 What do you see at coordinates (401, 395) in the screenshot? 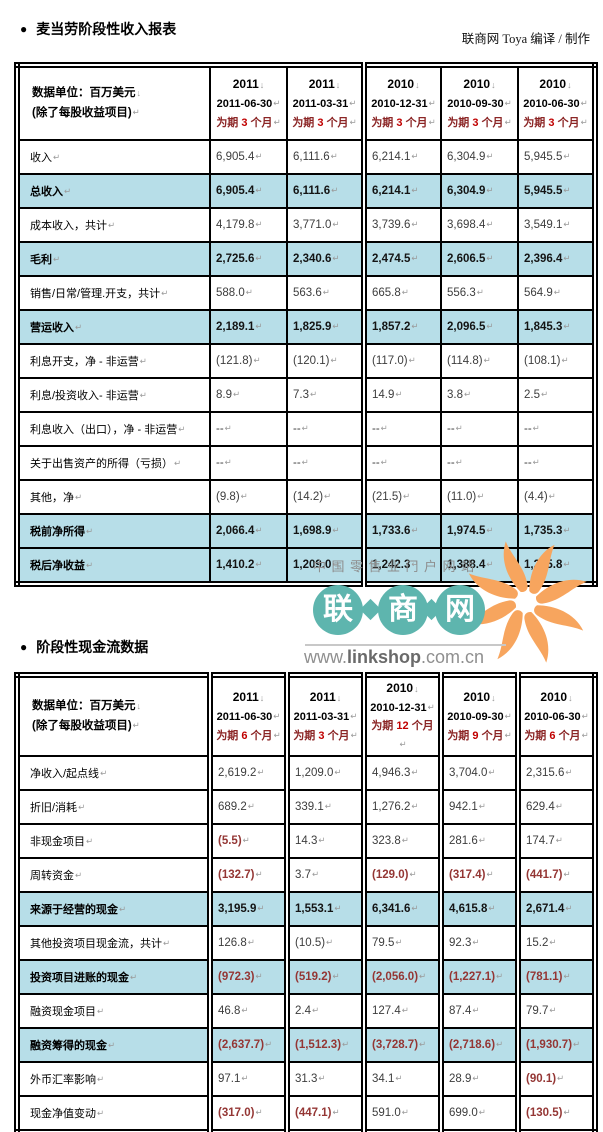
I see `value-cell: 14.9` at bounding box center [401, 395].